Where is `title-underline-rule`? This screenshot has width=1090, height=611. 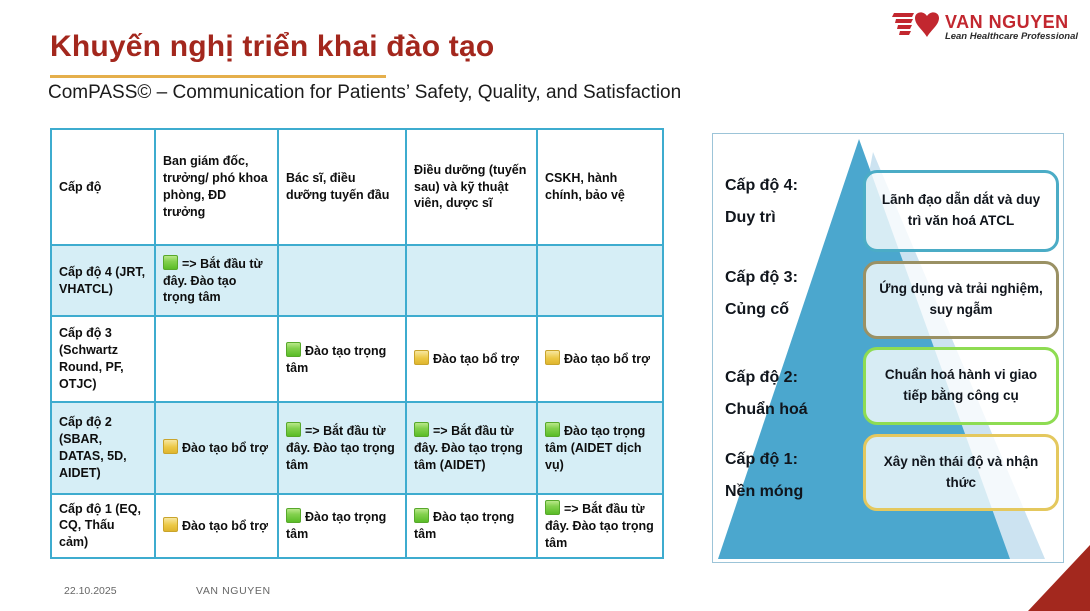
title-underline-rule is located at coordinates (218, 76).